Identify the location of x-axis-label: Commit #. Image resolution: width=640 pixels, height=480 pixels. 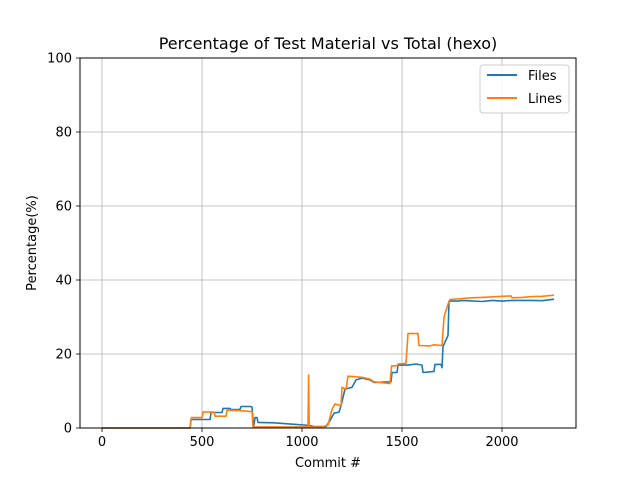
(328, 463).